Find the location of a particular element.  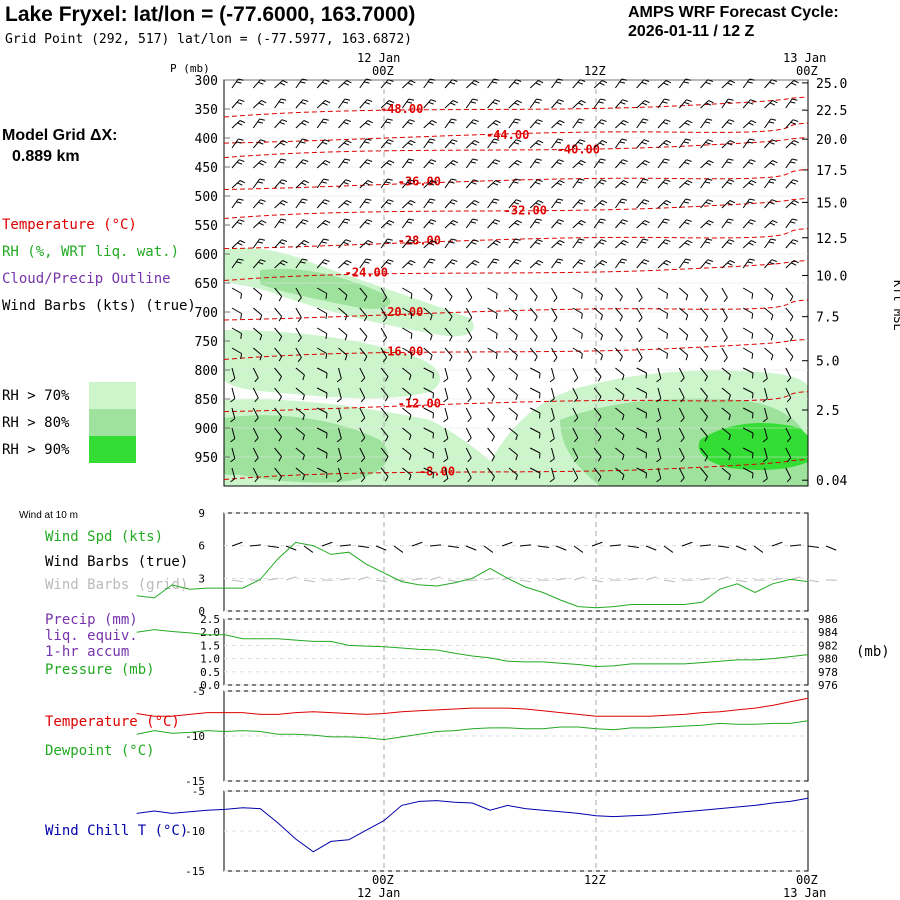

bottom-date-1: 13 Jan is located at coordinates (805, 893).